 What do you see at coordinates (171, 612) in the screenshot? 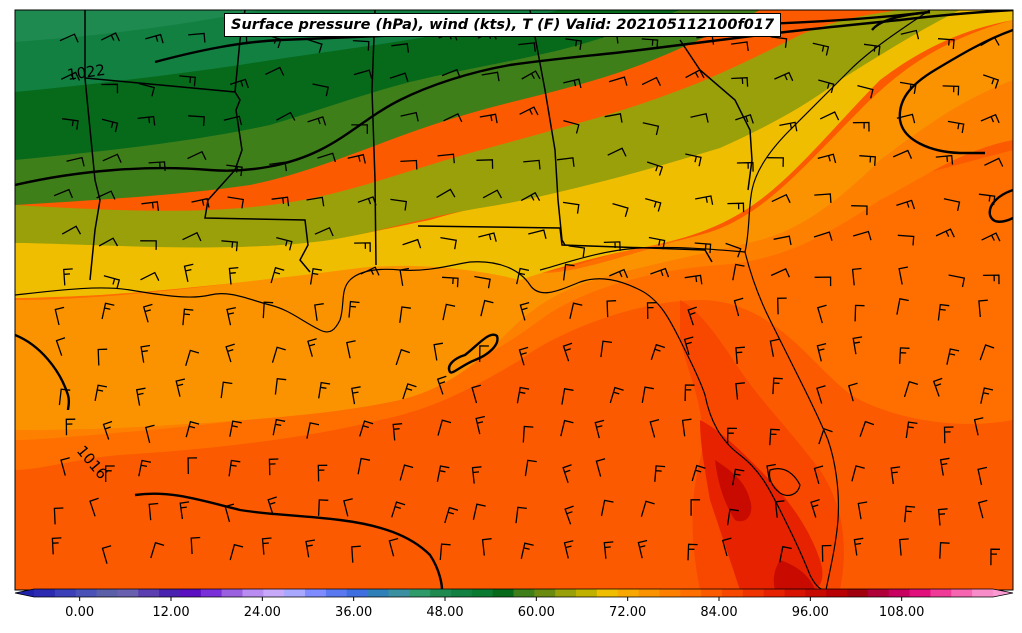
I see `colorbar-tick-label: 12.00` at bounding box center [171, 612].